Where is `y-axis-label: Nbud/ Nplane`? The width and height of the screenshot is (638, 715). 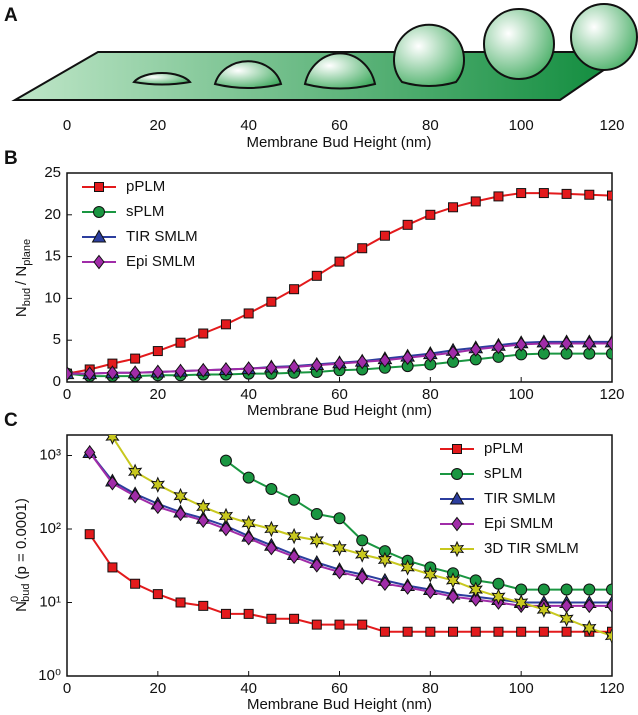 y-axis-label: Nbud/ Nplane is located at coordinates (23, 278).